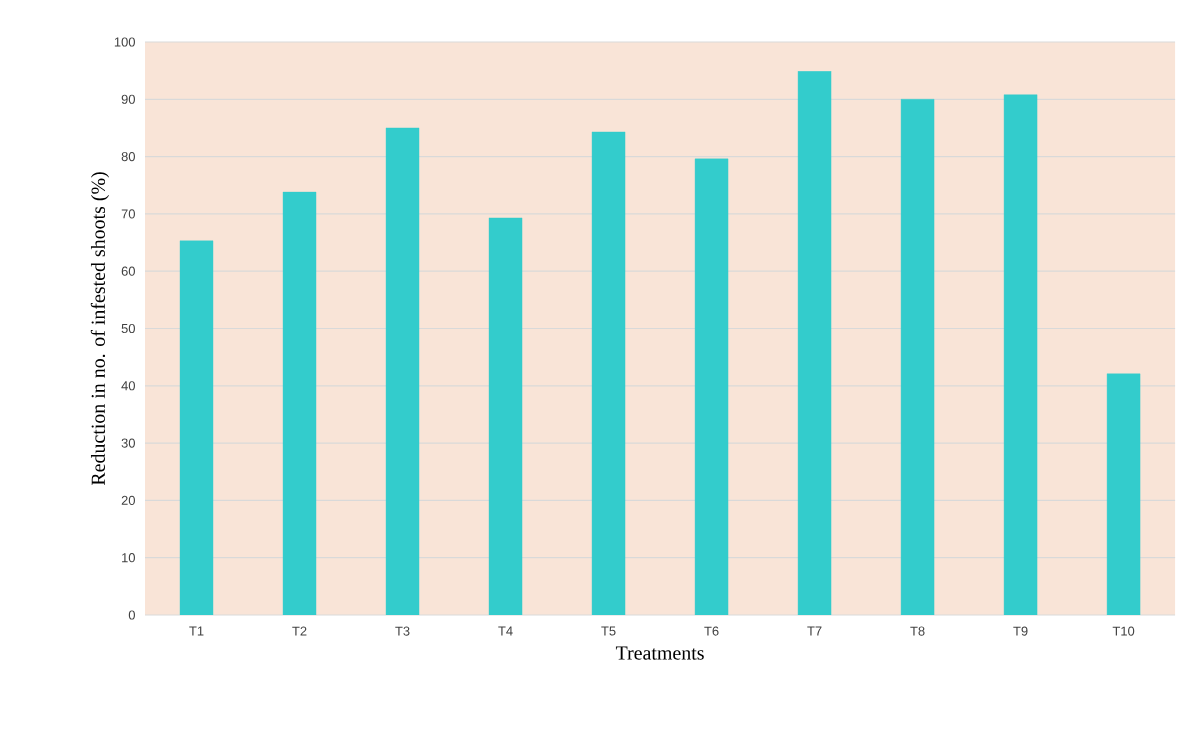 The height and width of the screenshot is (731, 1197). What do you see at coordinates (124, 42) in the screenshot?
I see `y-tick-label: 100` at bounding box center [124, 42].